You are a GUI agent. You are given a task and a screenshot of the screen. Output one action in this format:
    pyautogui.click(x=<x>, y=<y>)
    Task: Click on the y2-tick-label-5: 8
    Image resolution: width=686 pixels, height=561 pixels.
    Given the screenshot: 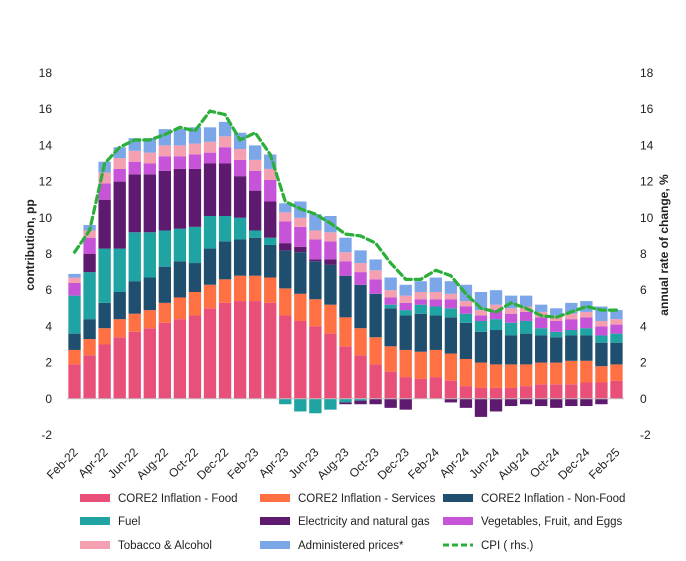 What is the action you would take?
    pyautogui.click(x=643, y=254)
    